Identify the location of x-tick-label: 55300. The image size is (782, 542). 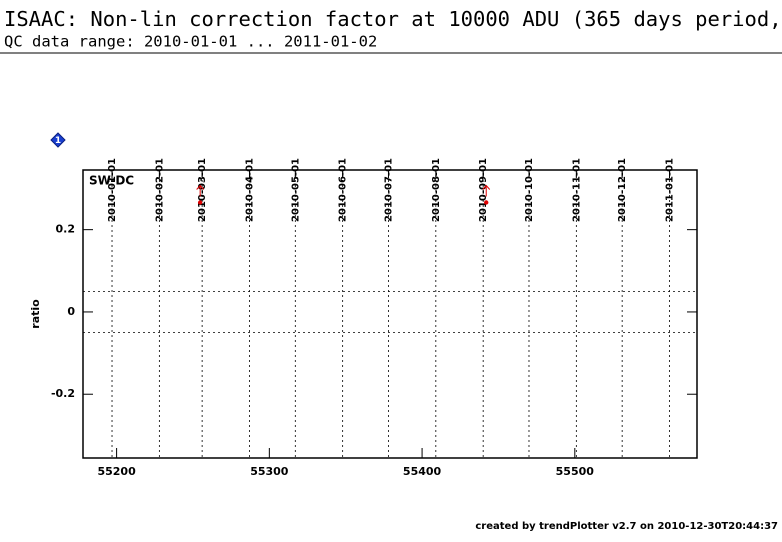
(269, 471).